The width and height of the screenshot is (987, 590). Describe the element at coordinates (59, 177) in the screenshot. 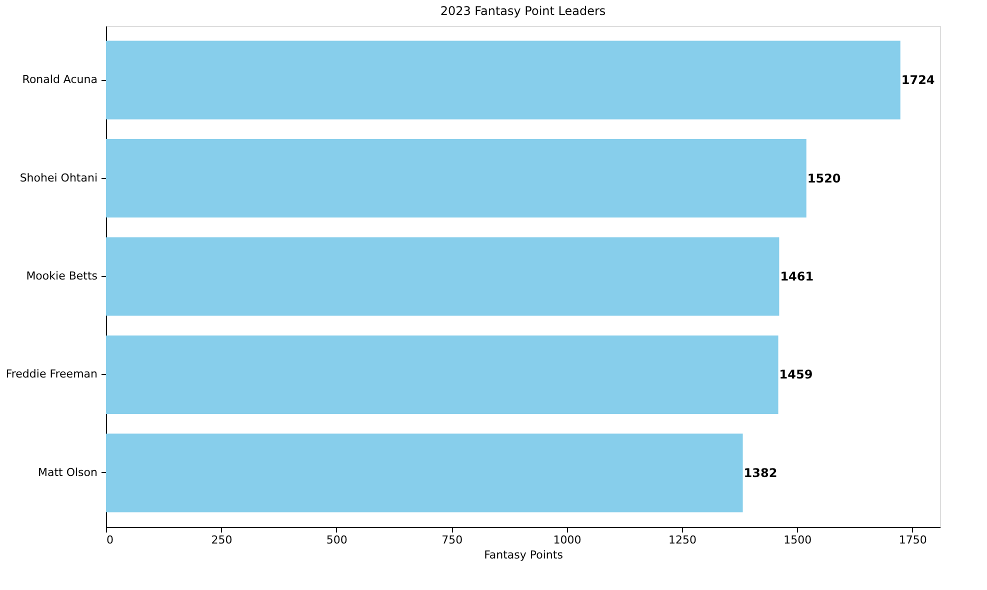

I see `y-tick-label: Shohei Ohtani` at that location.